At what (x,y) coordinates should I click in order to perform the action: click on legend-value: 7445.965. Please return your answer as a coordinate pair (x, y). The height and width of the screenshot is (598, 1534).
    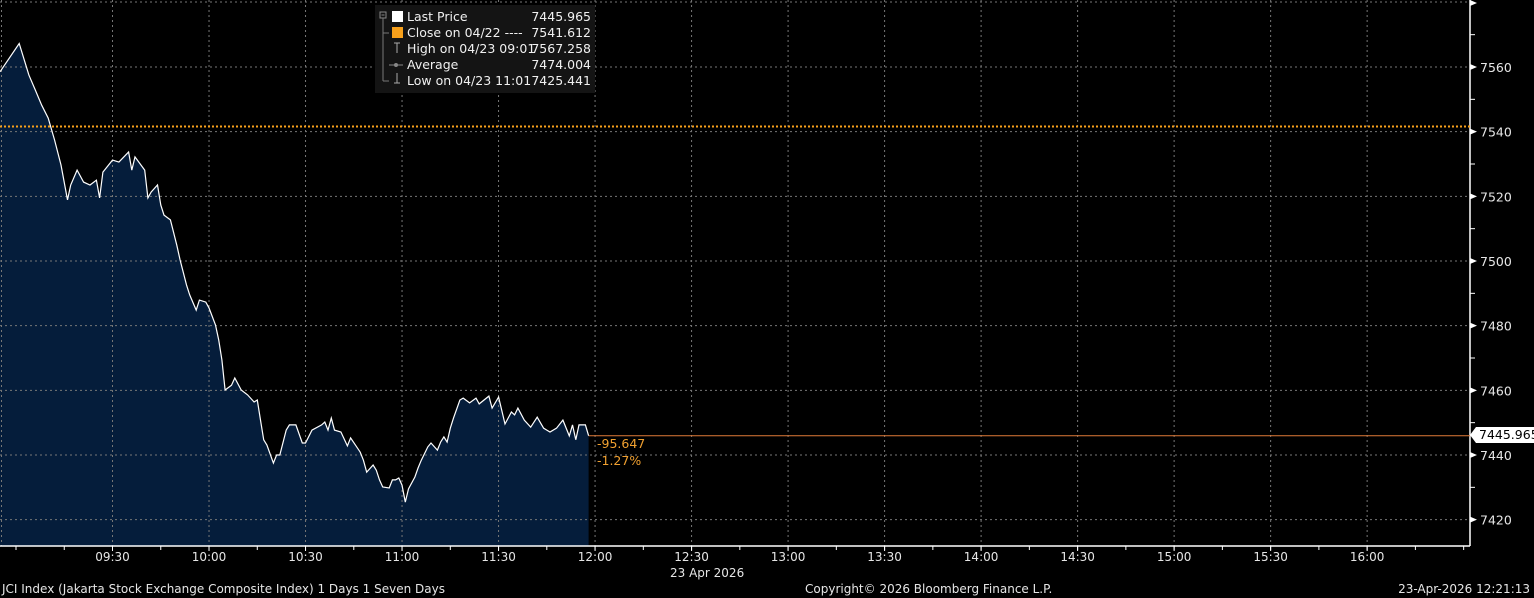
    Looking at the image, I should click on (561, 16).